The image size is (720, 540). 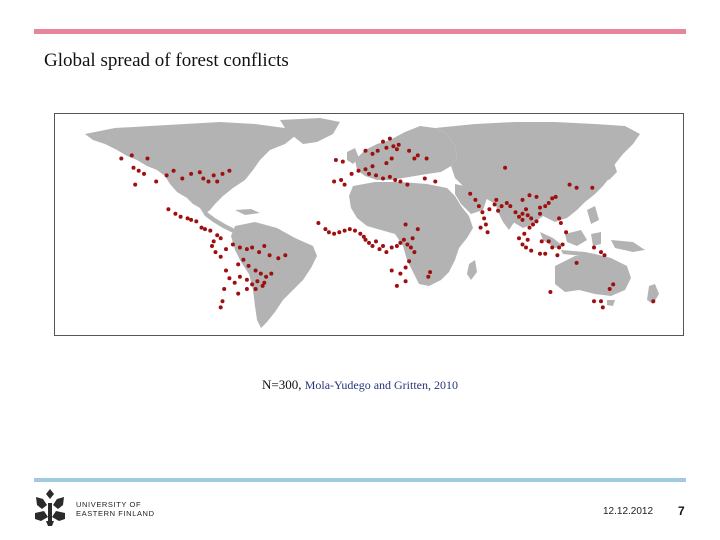 I want to click on land-tasmania, so click(x=611, y=303).